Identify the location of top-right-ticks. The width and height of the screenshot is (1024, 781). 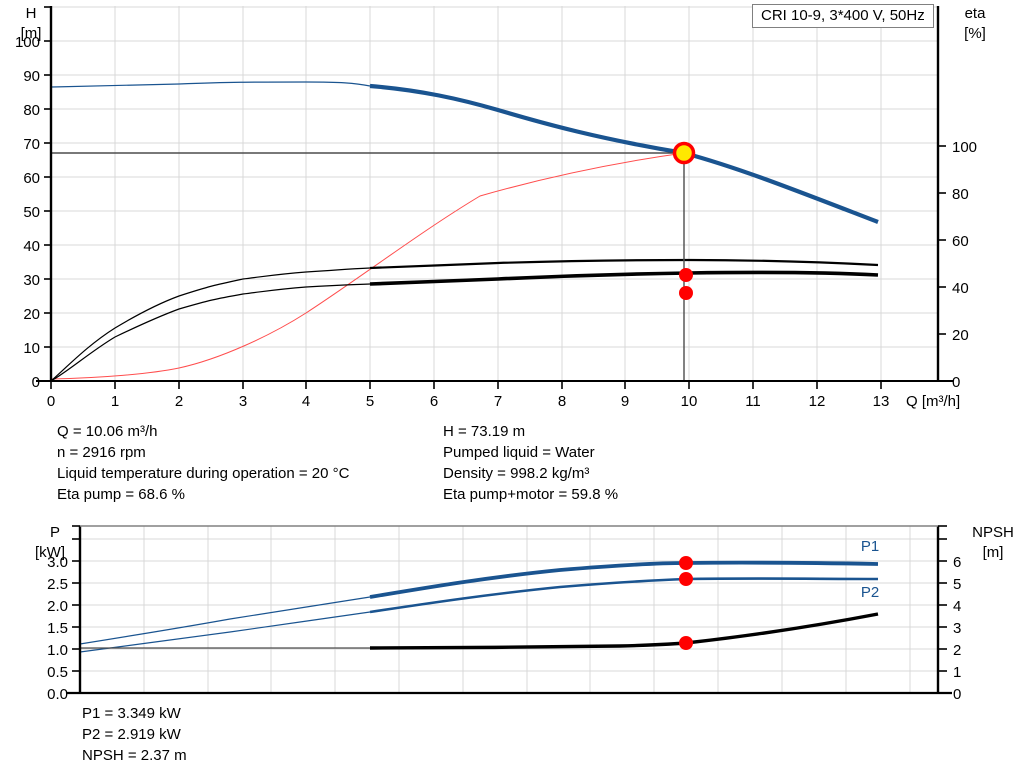
(942, 263).